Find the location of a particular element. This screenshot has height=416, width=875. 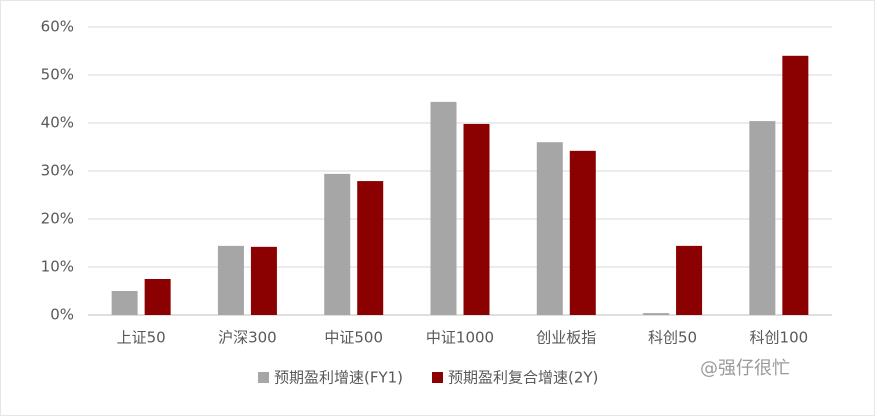

x-tick-label: 科创100 is located at coordinates (779, 338).